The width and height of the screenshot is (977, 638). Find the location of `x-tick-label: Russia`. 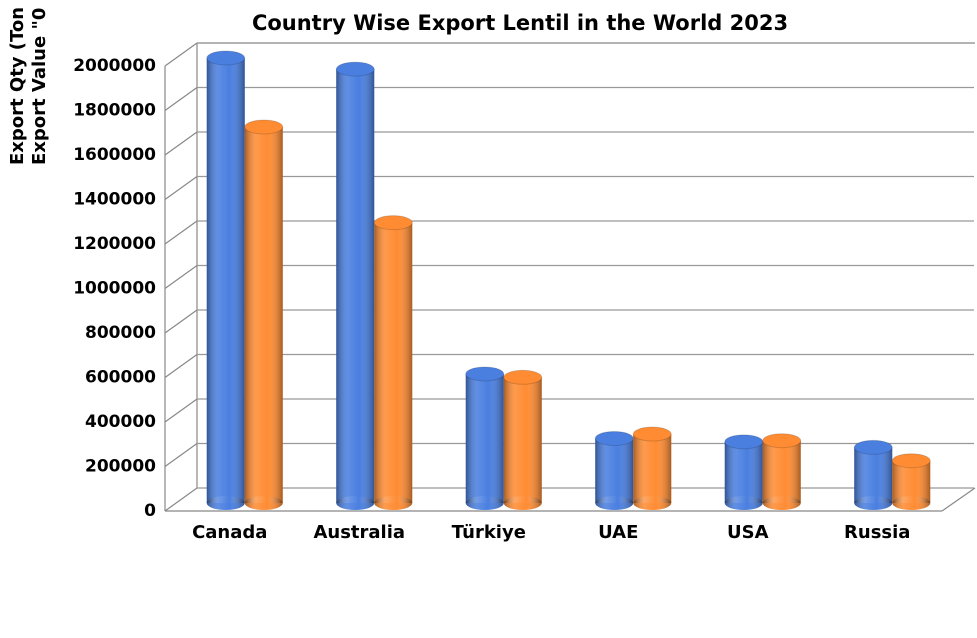

x-tick-label: Russia is located at coordinates (877, 532).